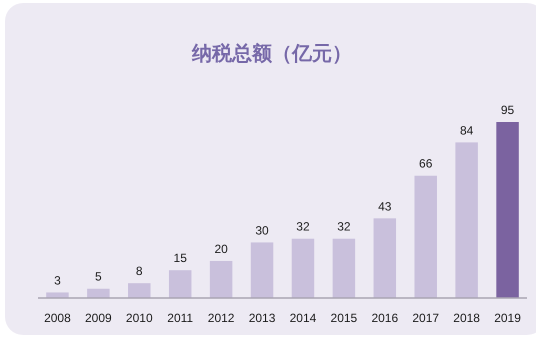  What do you see at coordinates (180, 318) in the screenshot?
I see `x-tick-label: 2011` at bounding box center [180, 318].